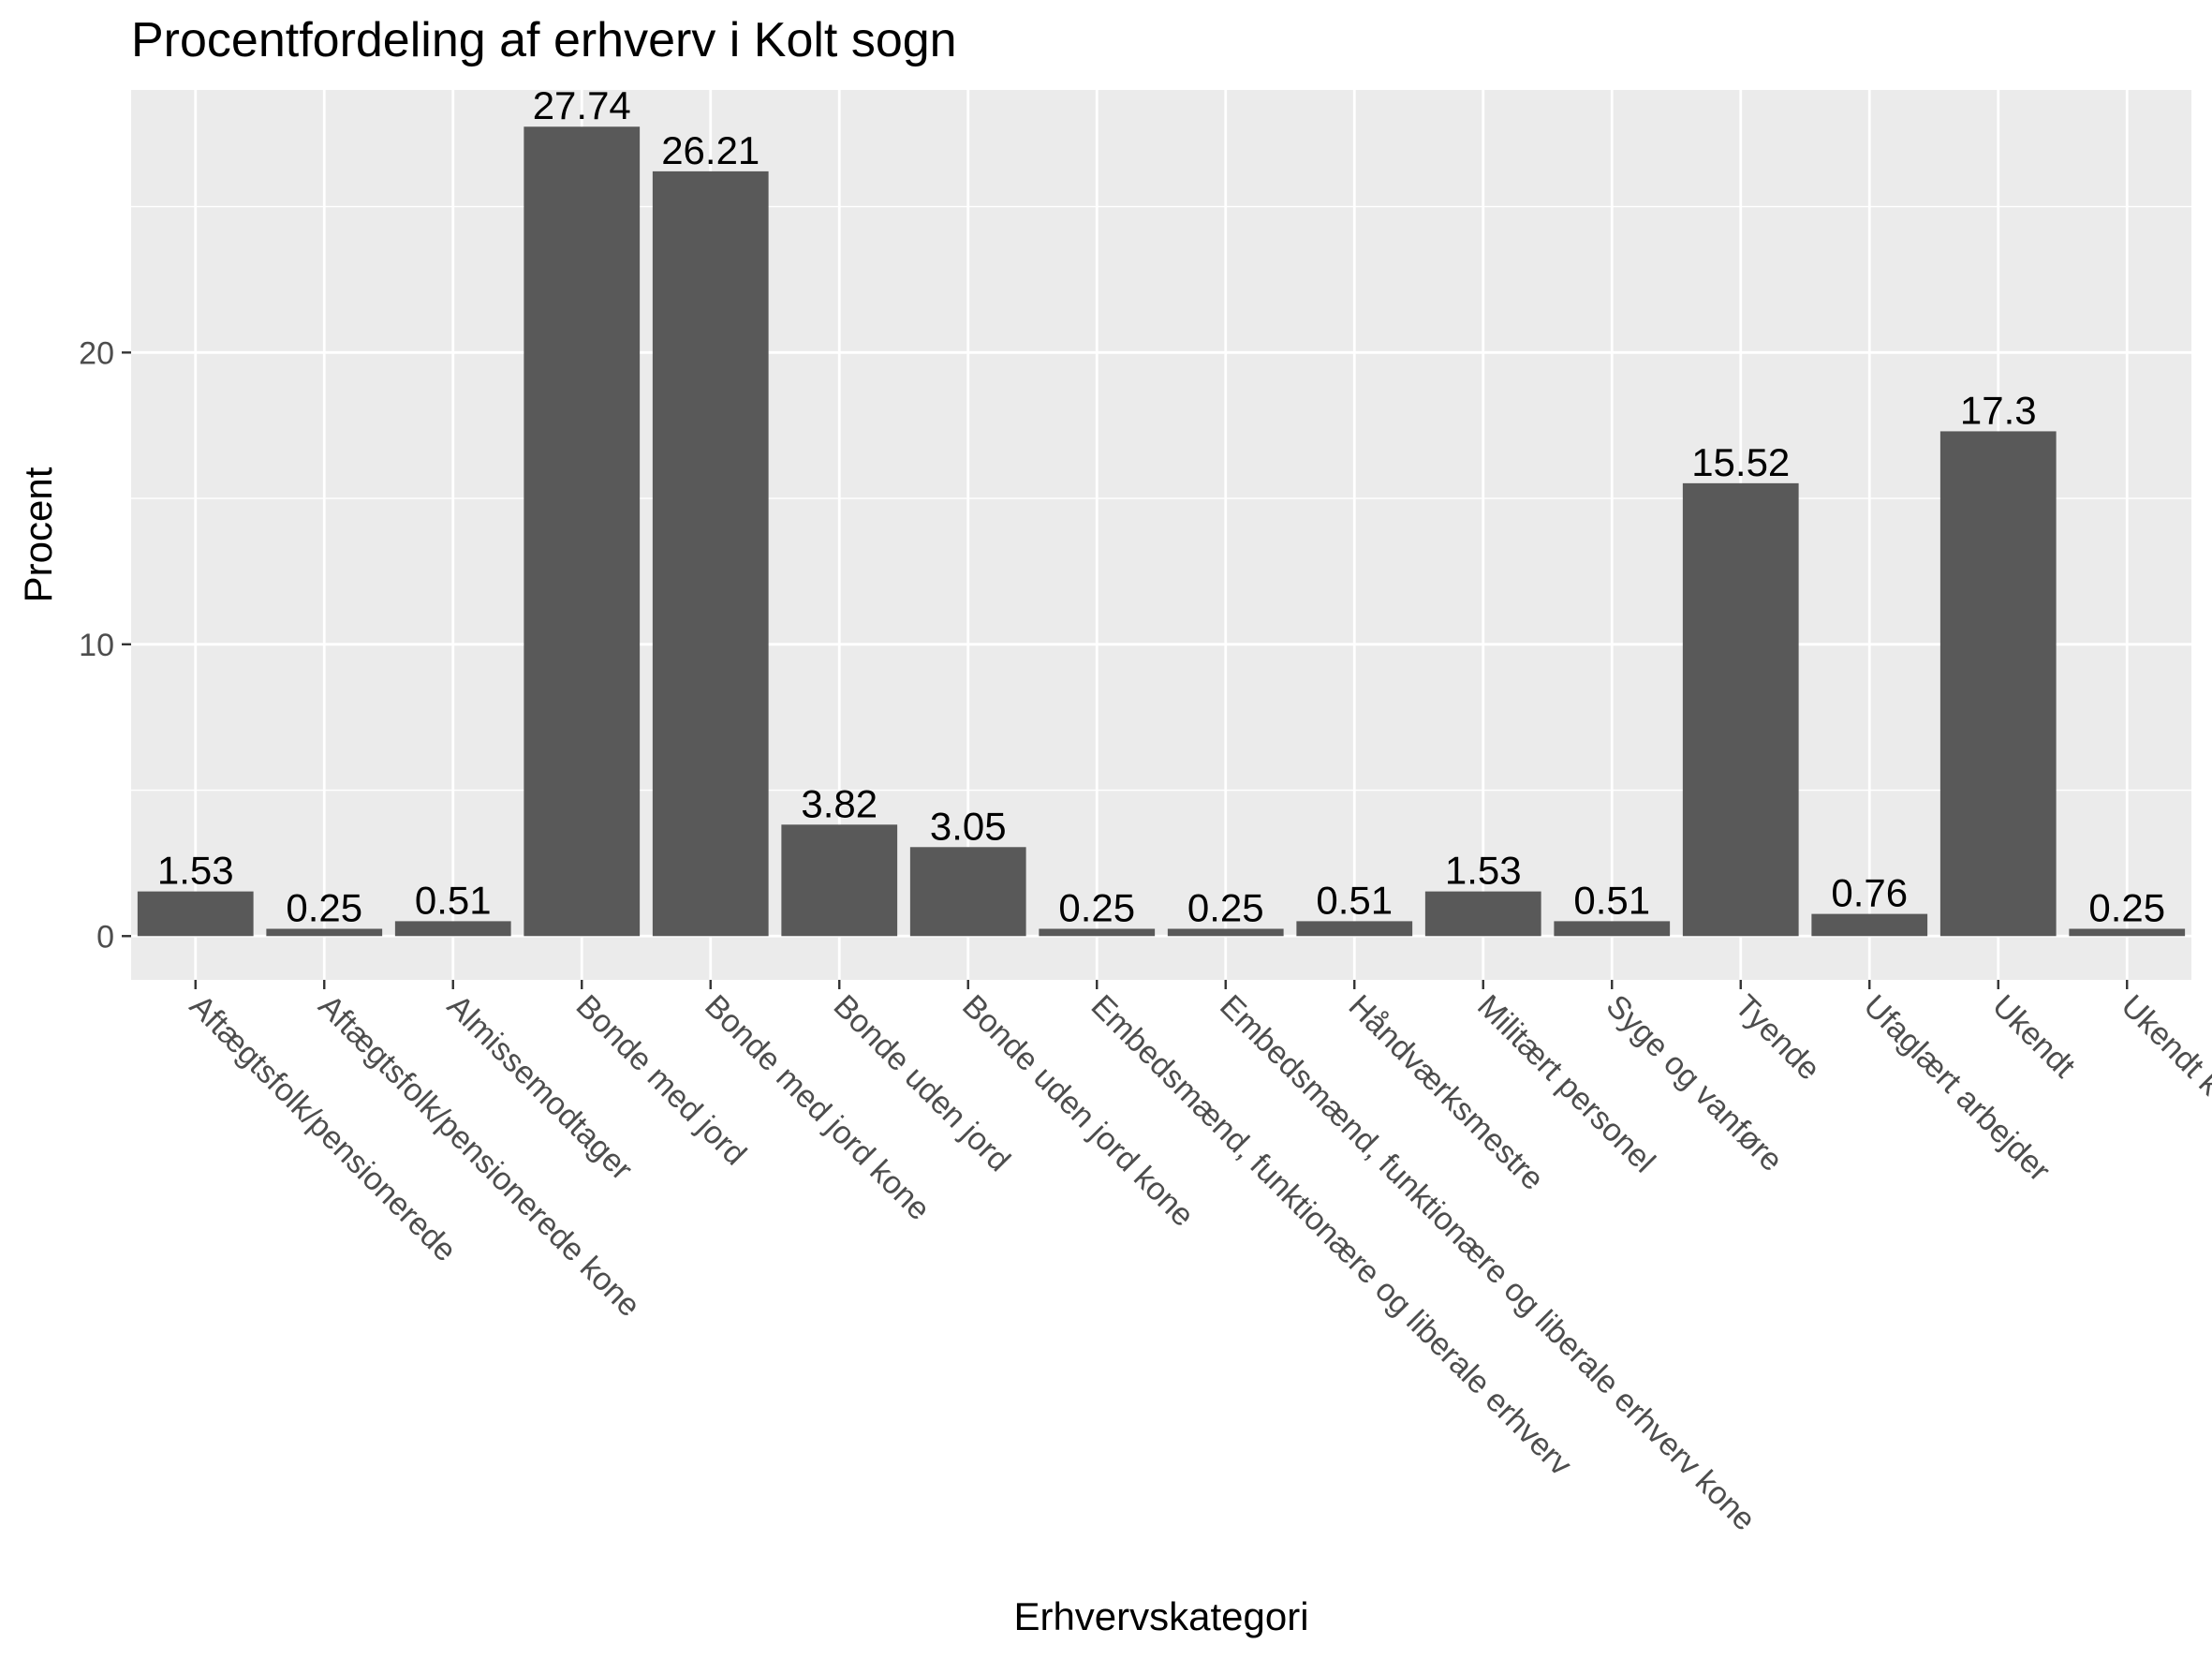 This screenshot has width=2212, height=1659. I want to click on x-tick-label: Tyende, so click(1777, 1038).